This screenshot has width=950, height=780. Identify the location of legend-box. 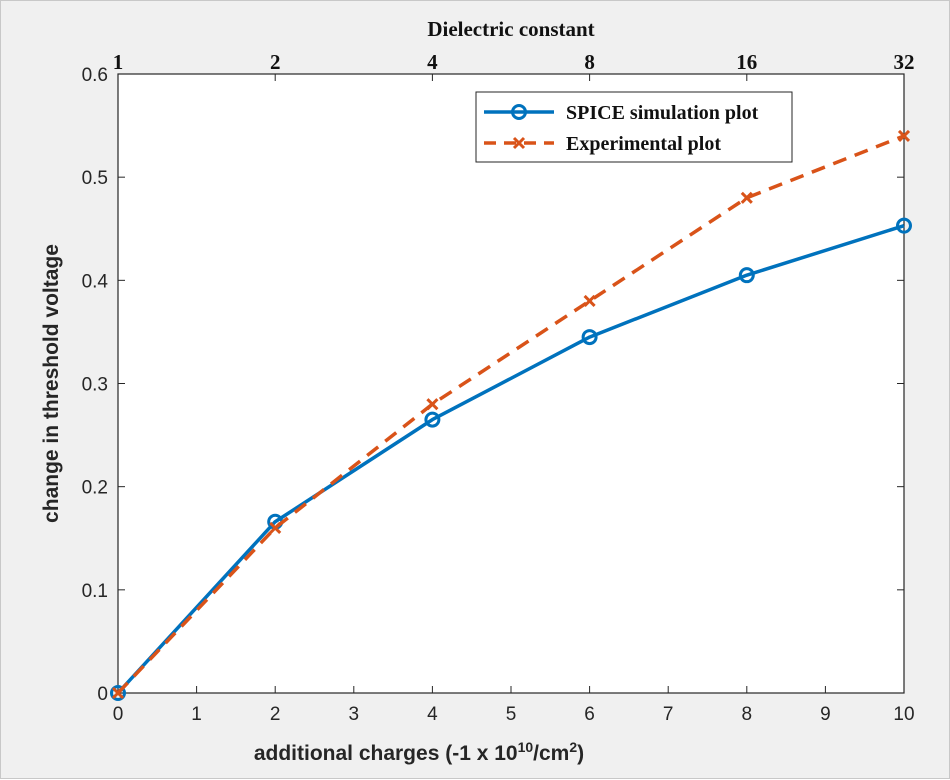
(634, 127).